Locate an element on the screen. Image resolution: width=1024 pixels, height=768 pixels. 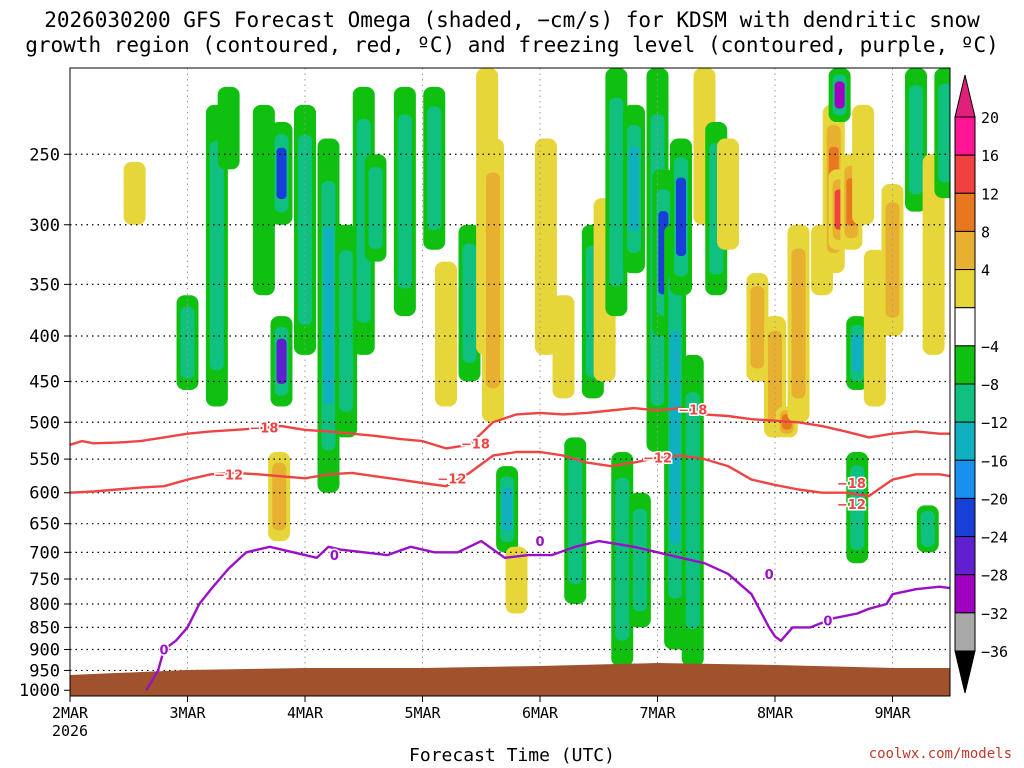
colorbar-label: −28 is located at coordinates (994, 576).